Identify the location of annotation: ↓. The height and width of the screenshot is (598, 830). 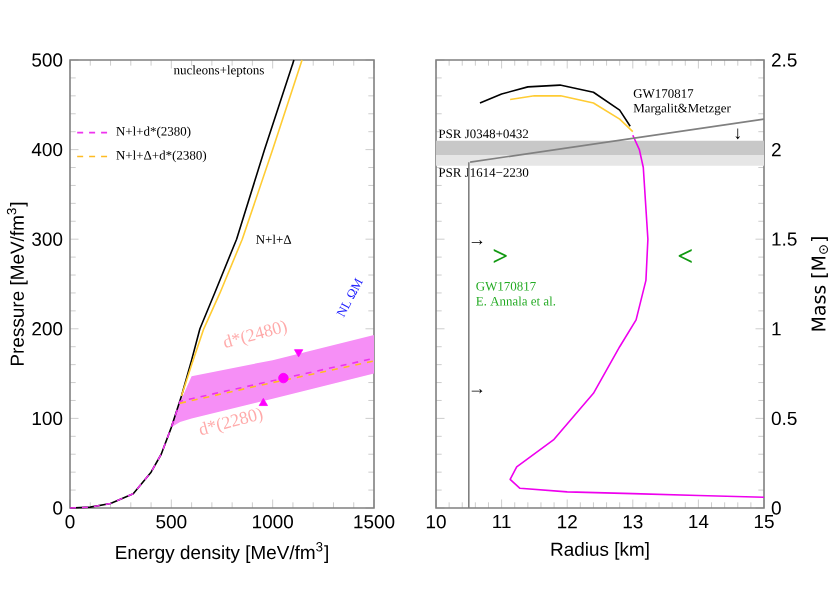
(737, 134).